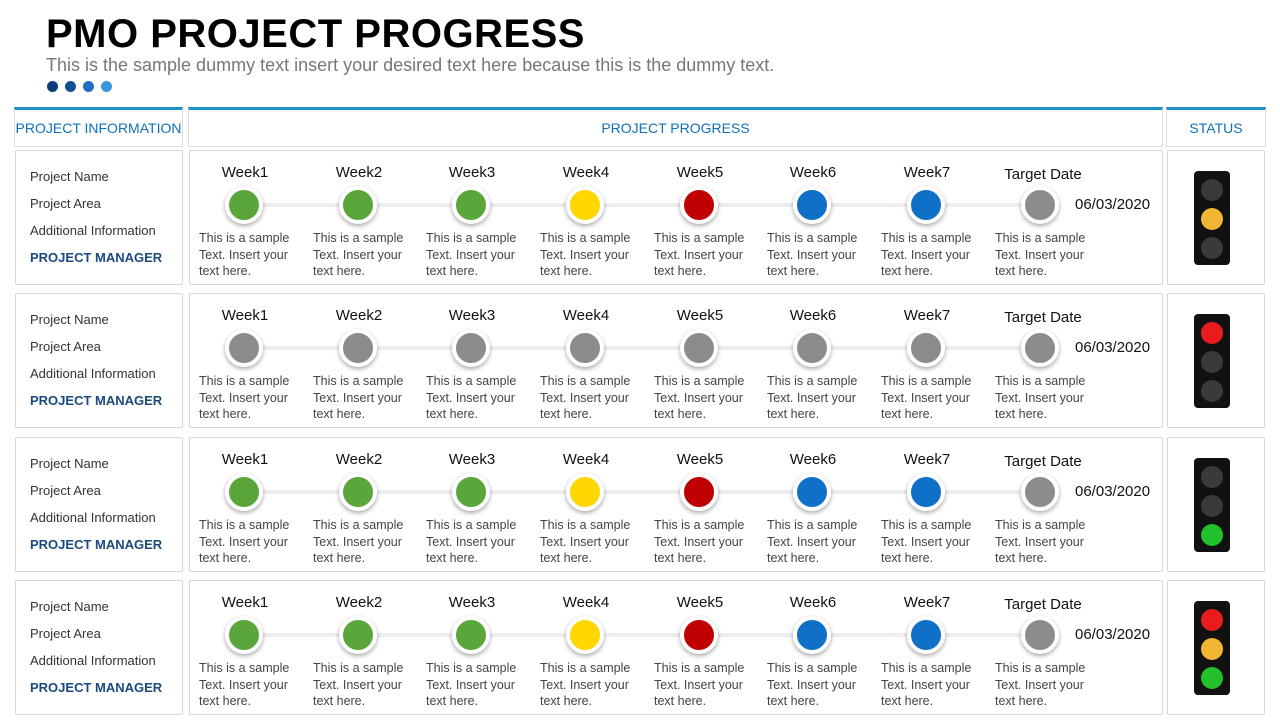 This screenshot has width=1280, height=720. I want to click on milestone-label: Week4, so click(586, 315).